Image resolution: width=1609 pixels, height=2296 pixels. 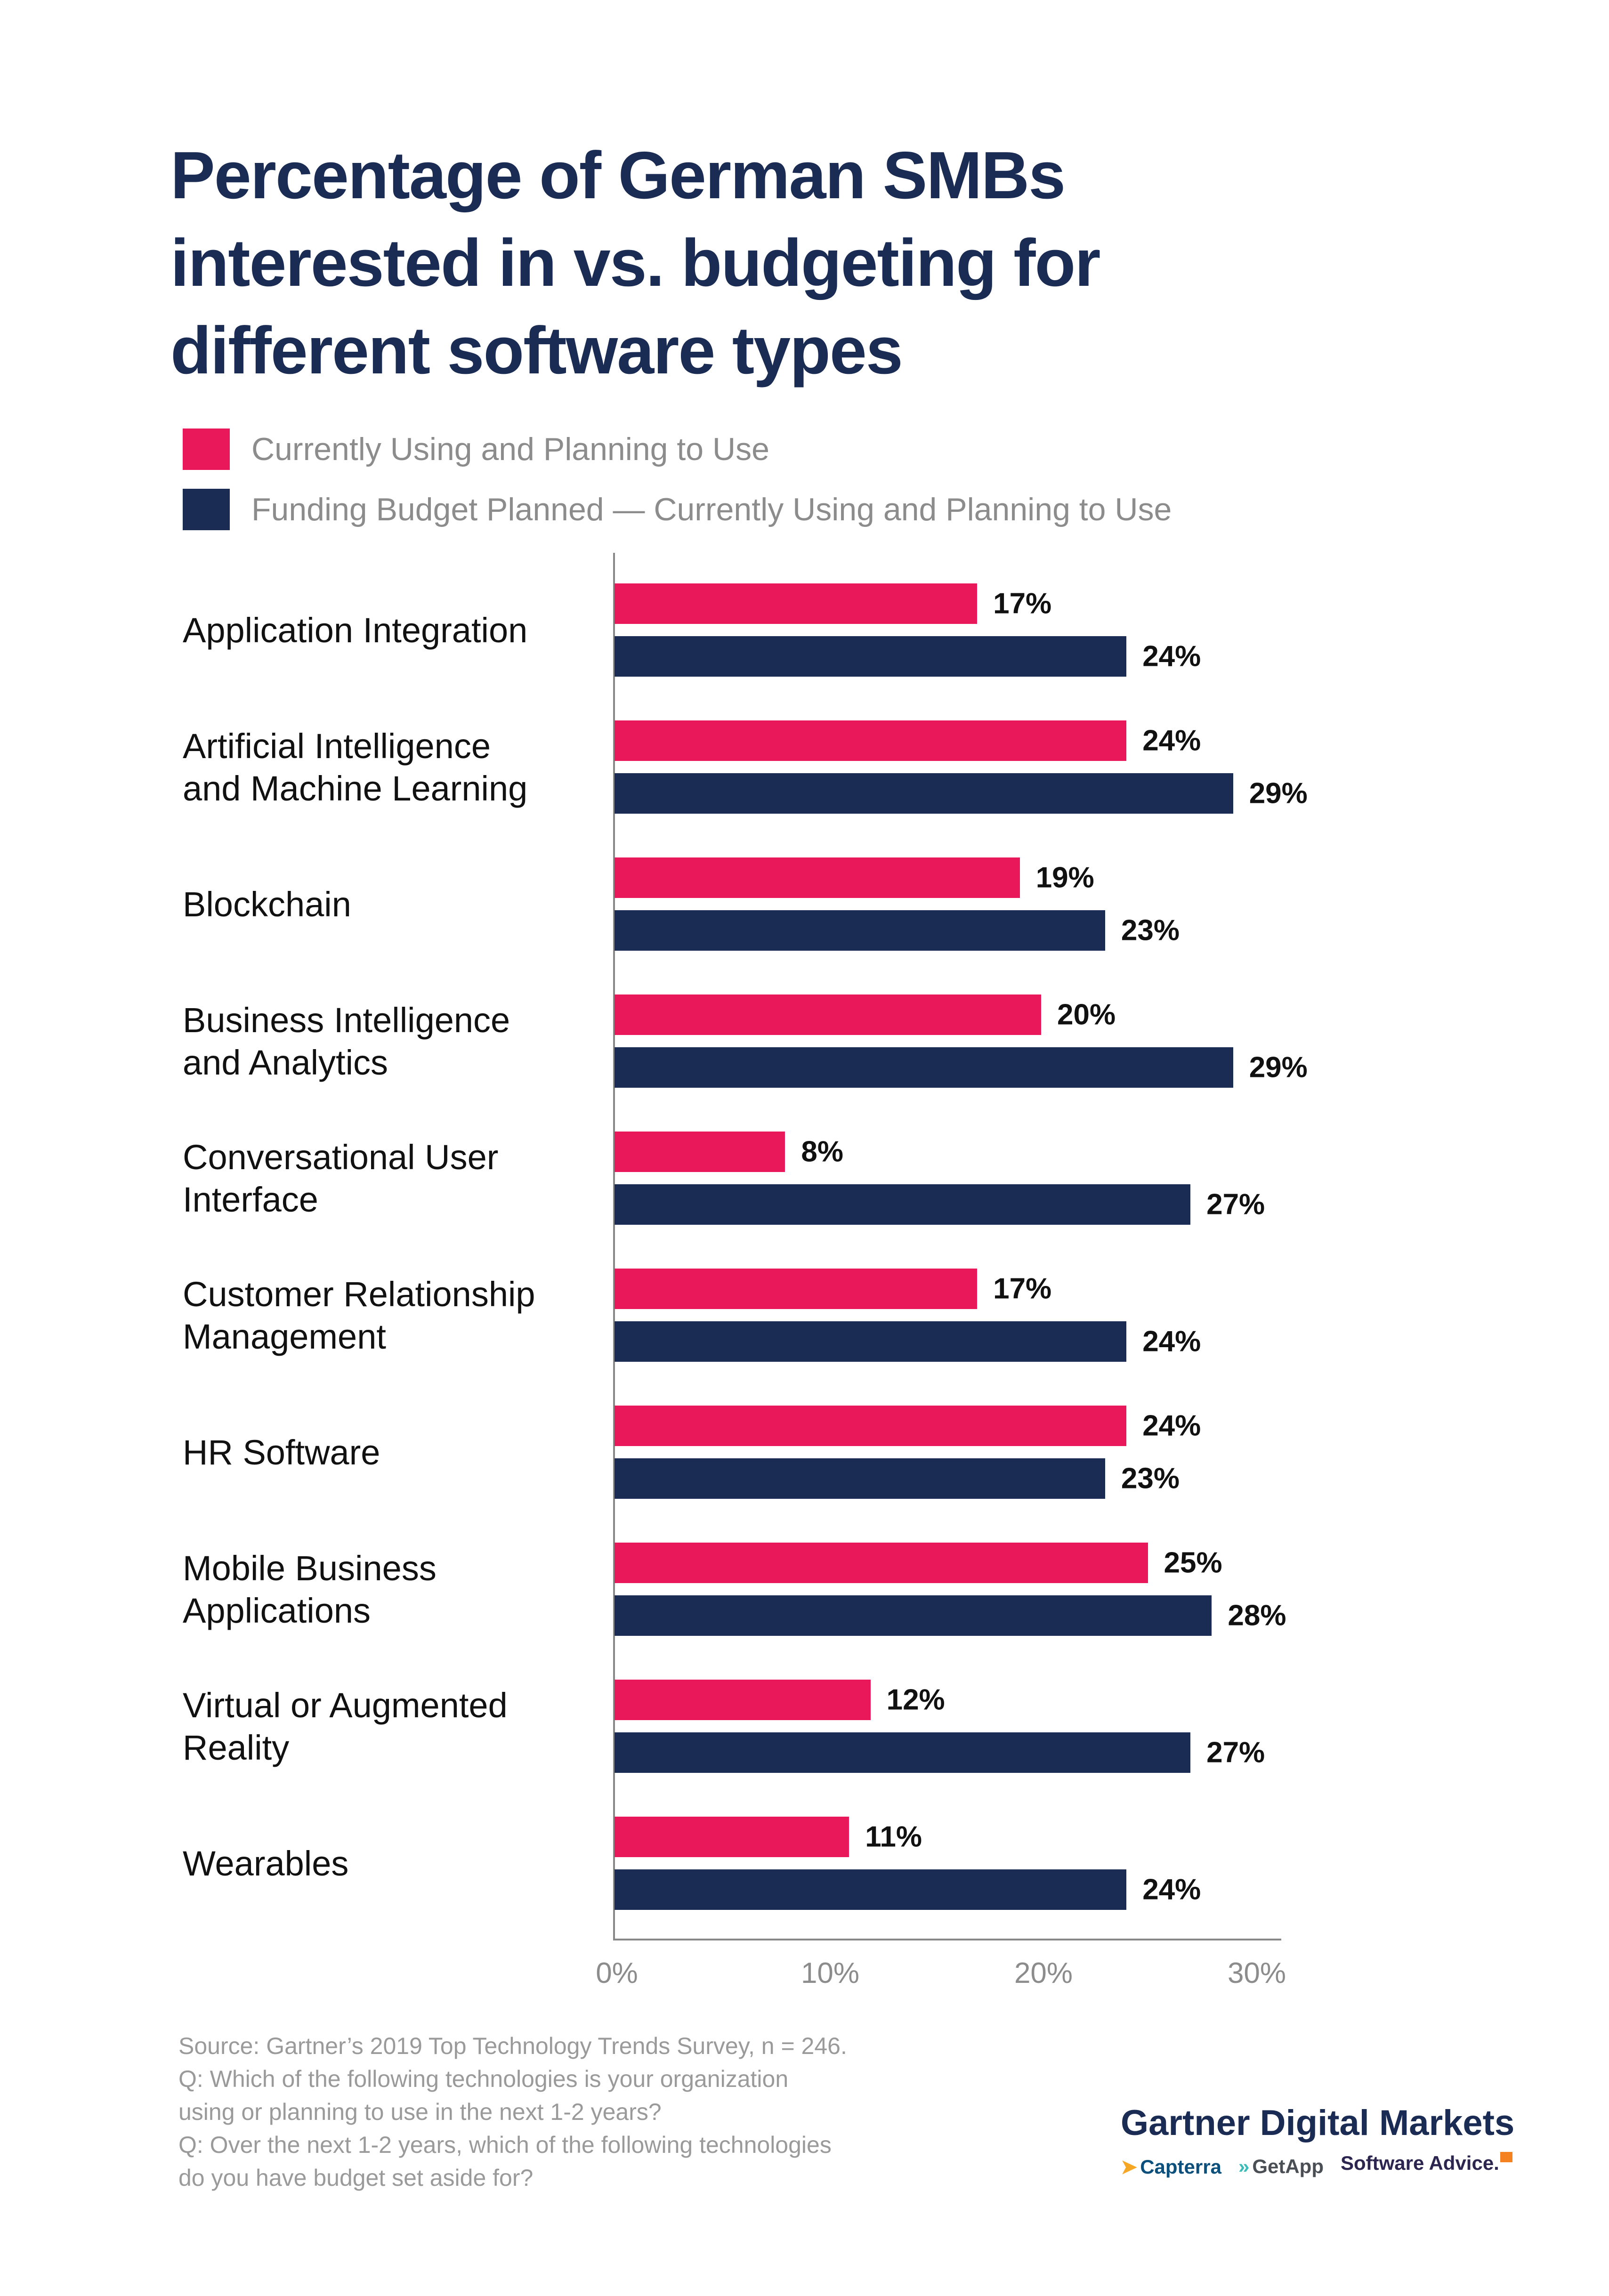 I want to click on category-label: Blockchain, so click(x=390, y=904).